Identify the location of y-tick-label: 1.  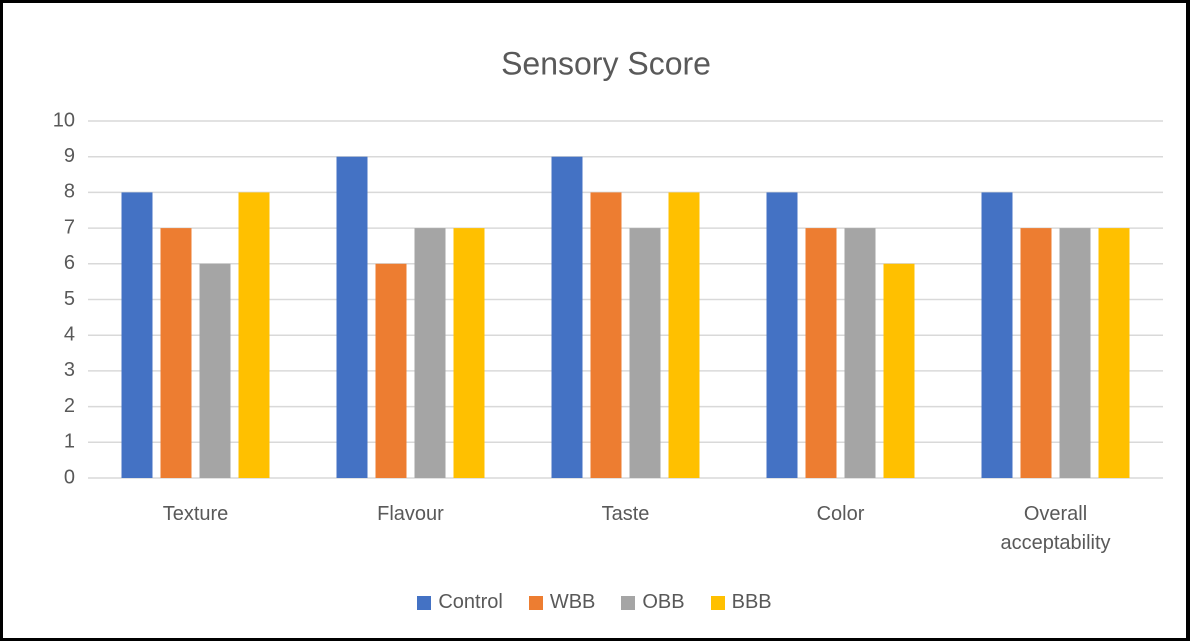
(69, 442).